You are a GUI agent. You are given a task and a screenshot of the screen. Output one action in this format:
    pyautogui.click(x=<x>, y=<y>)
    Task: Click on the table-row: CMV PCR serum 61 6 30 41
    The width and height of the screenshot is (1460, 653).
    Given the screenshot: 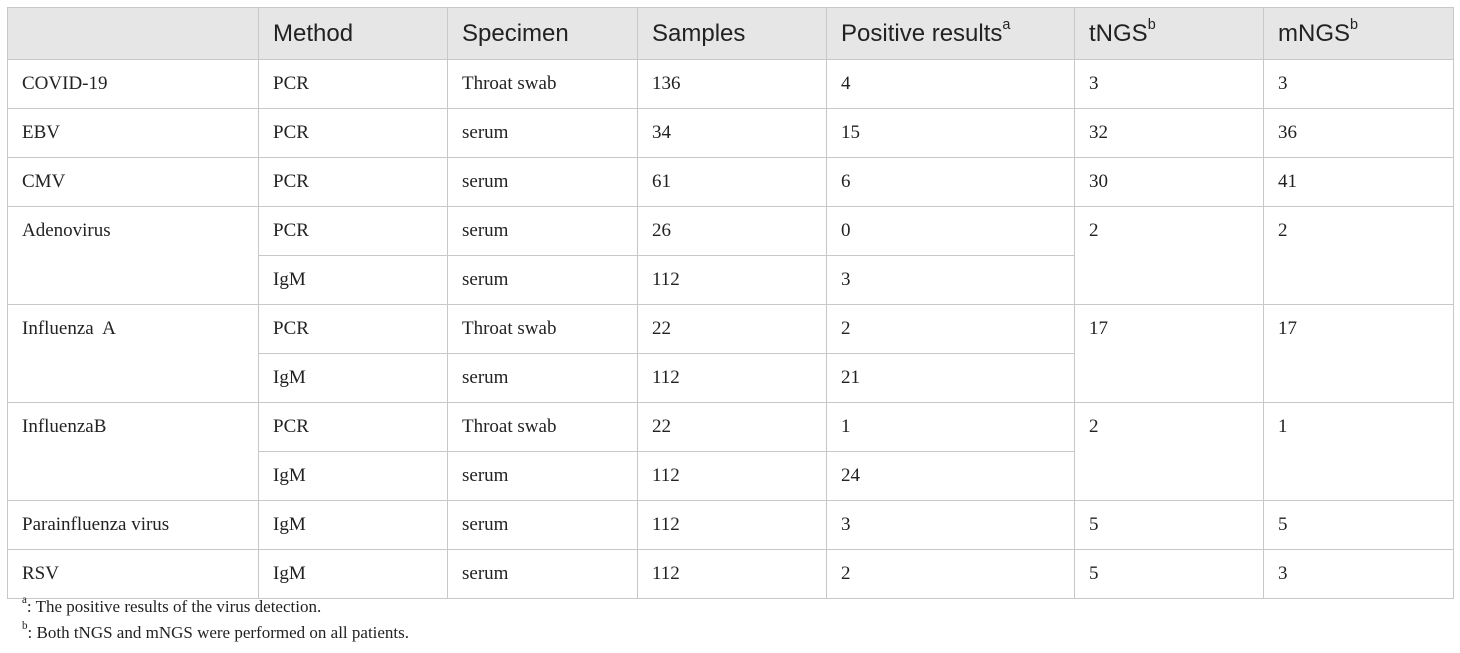 What is the action you would take?
    pyautogui.click(x=730, y=182)
    